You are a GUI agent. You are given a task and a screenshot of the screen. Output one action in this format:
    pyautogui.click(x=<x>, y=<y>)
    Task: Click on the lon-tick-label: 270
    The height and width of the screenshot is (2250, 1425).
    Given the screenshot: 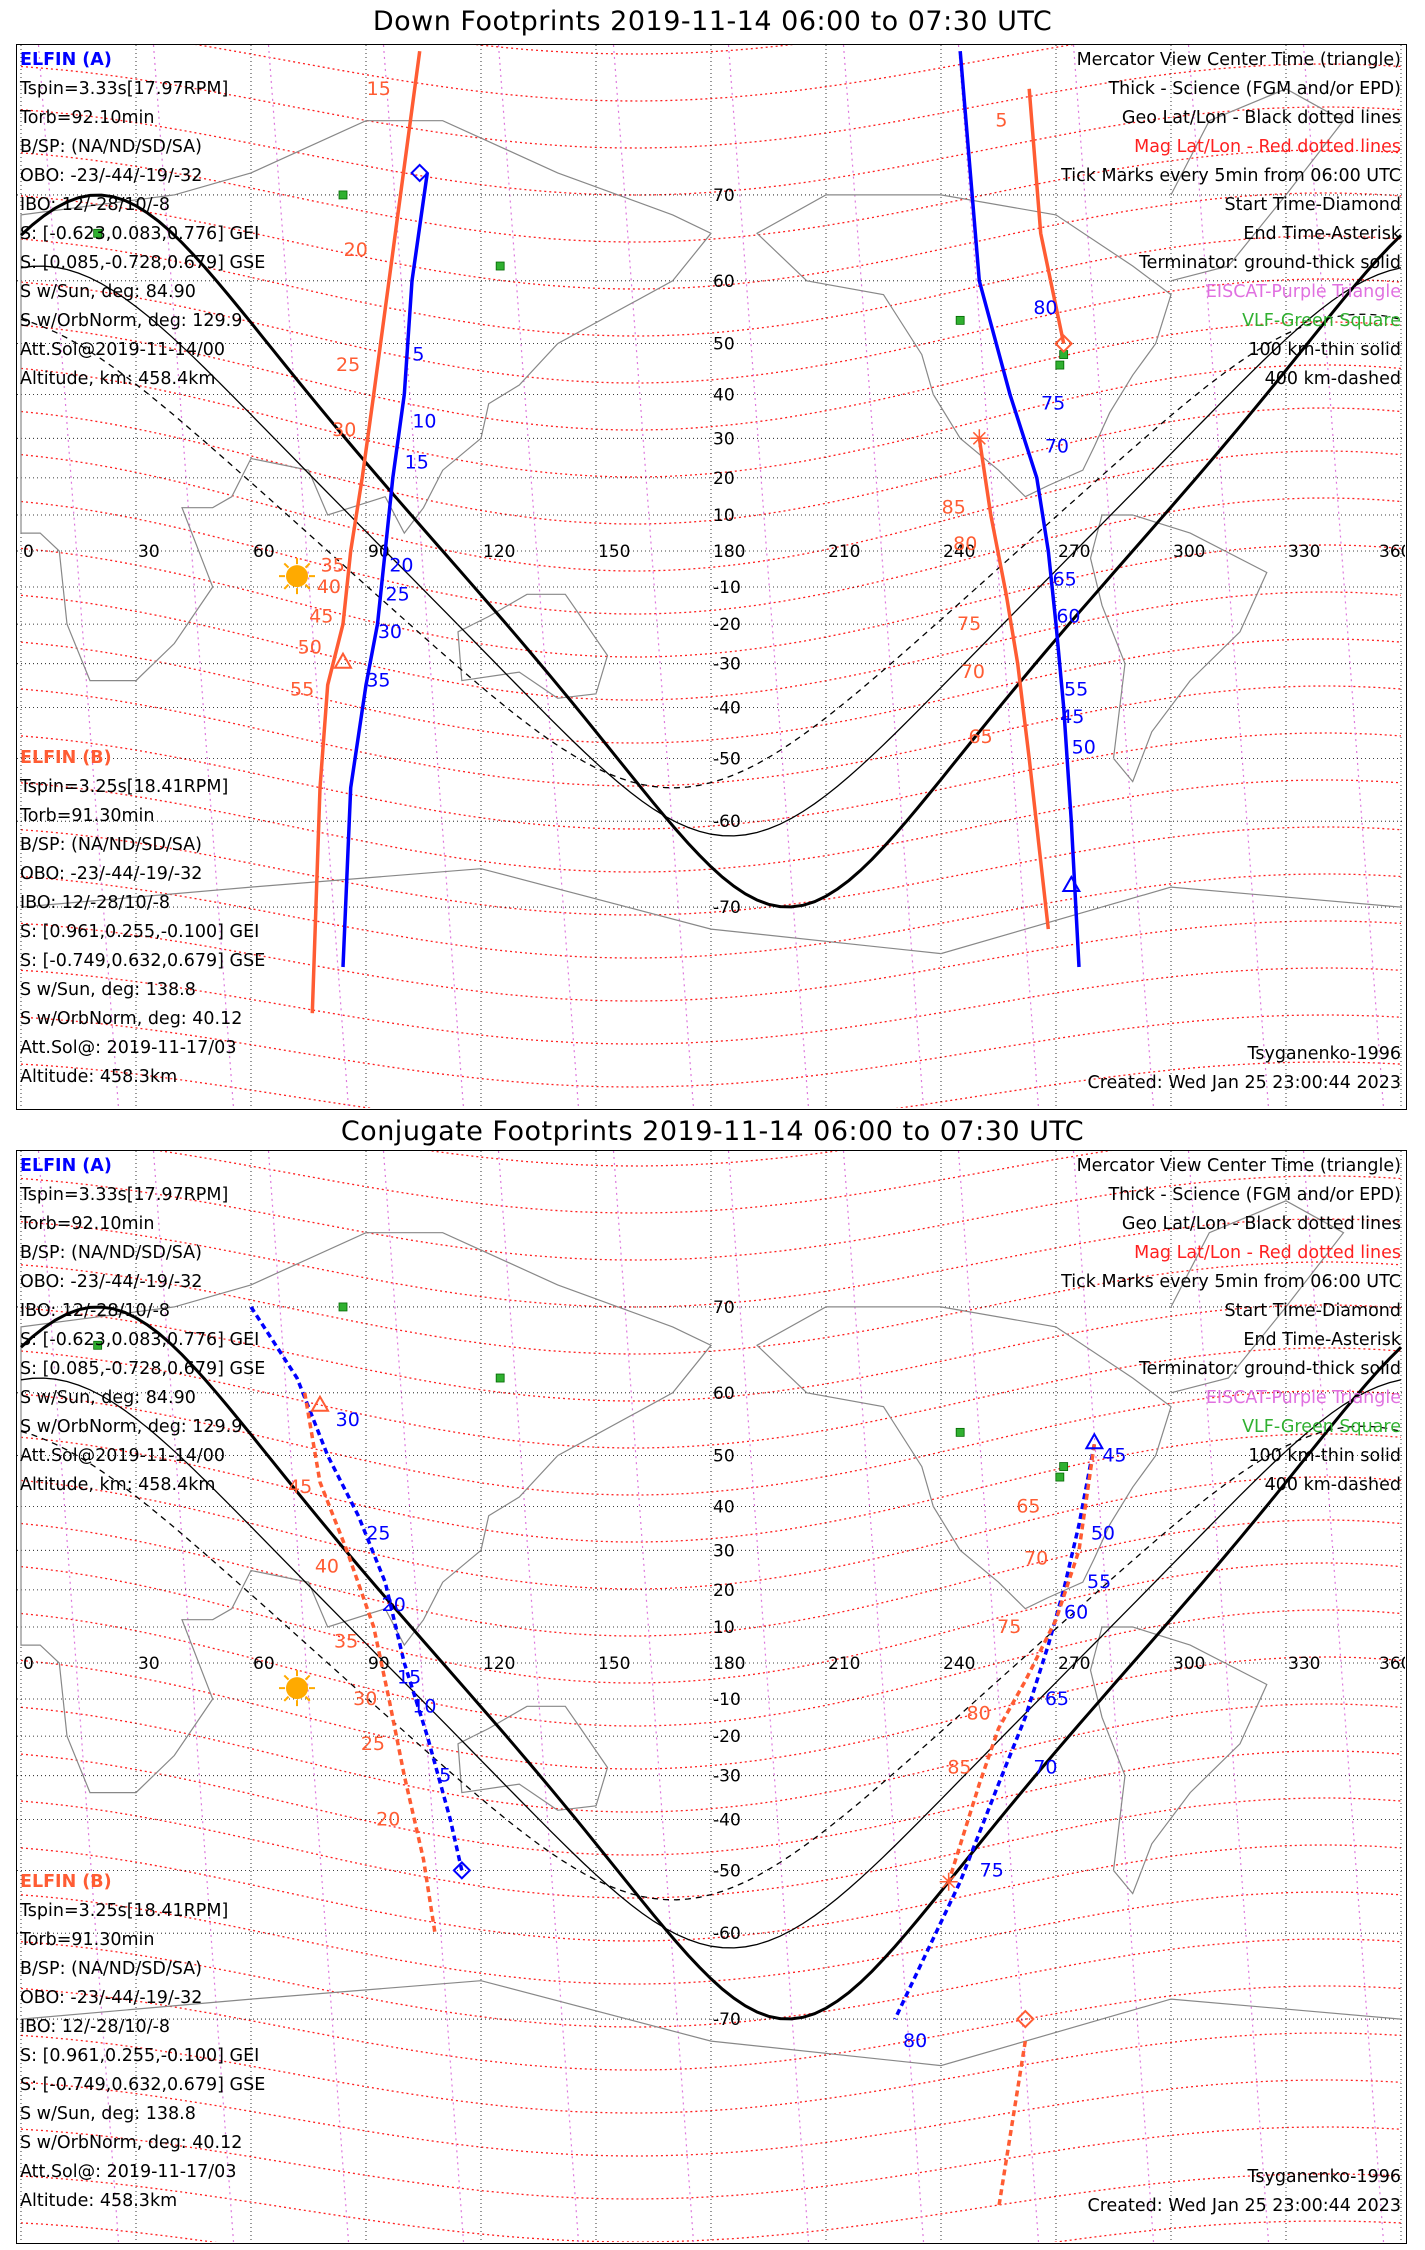 What is the action you would take?
    pyautogui.click(x=1074, y=1664)
    